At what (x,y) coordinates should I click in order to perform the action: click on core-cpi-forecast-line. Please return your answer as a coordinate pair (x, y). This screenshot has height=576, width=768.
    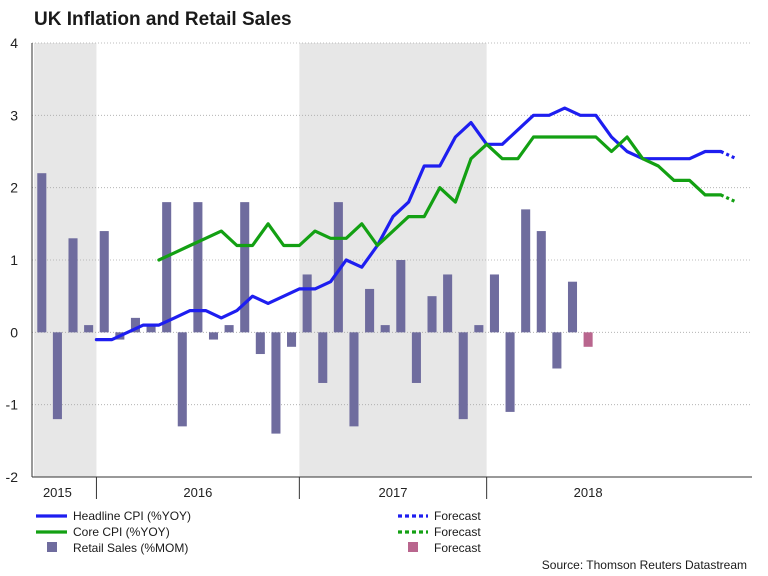
    Looking at the image, I should click on (729, 198).